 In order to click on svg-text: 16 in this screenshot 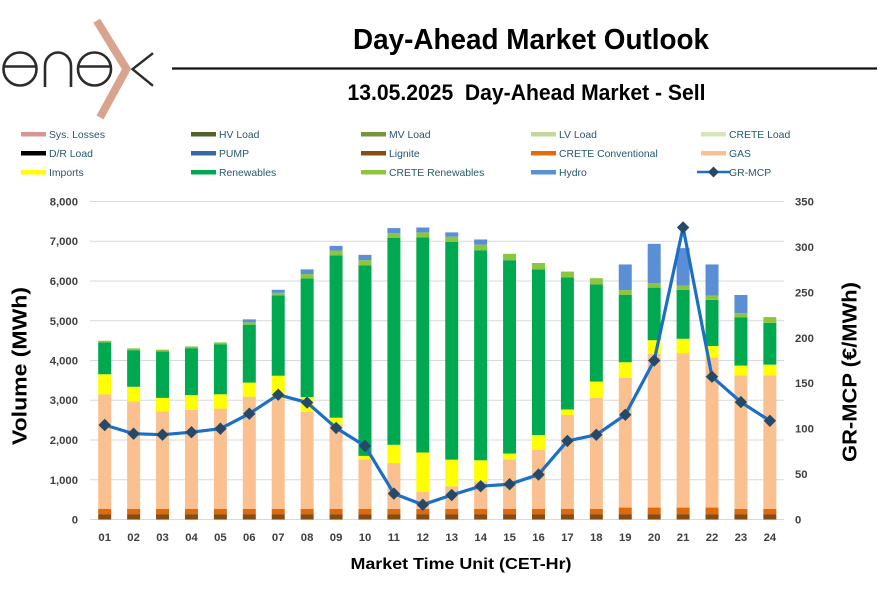, I will do `click(538, 538)`.